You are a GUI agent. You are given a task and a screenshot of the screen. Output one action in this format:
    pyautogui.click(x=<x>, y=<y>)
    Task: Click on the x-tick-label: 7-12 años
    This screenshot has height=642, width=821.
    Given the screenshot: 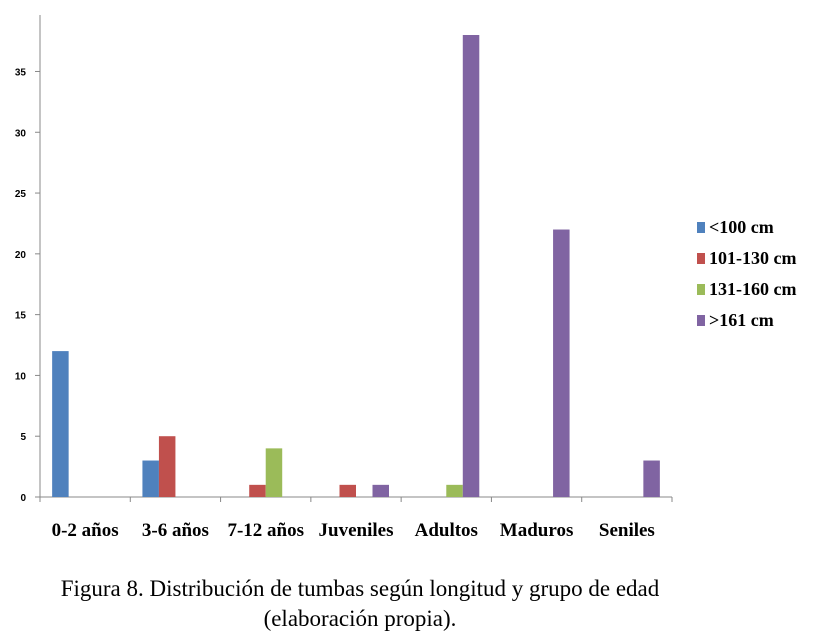 What is the action you would take?
    pyautogui.click(x=265, y=530)
    